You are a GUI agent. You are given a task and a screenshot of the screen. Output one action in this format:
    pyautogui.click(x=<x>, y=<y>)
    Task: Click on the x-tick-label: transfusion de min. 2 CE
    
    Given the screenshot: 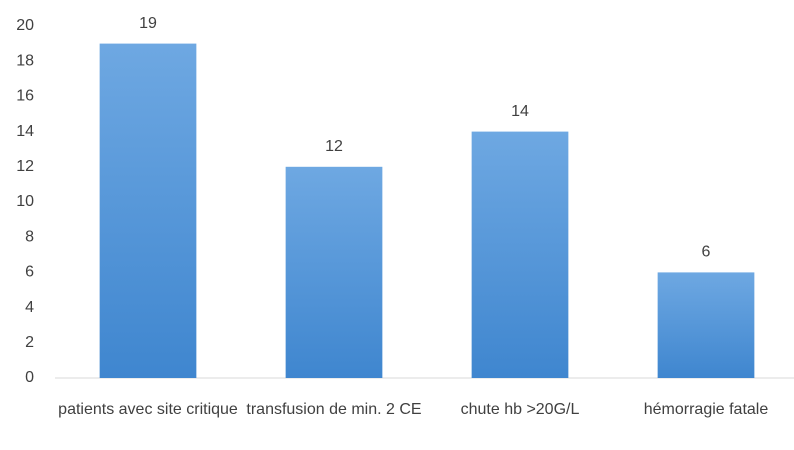 What is the action you would take?
    pyautogui.click(x=334, y=409)
    